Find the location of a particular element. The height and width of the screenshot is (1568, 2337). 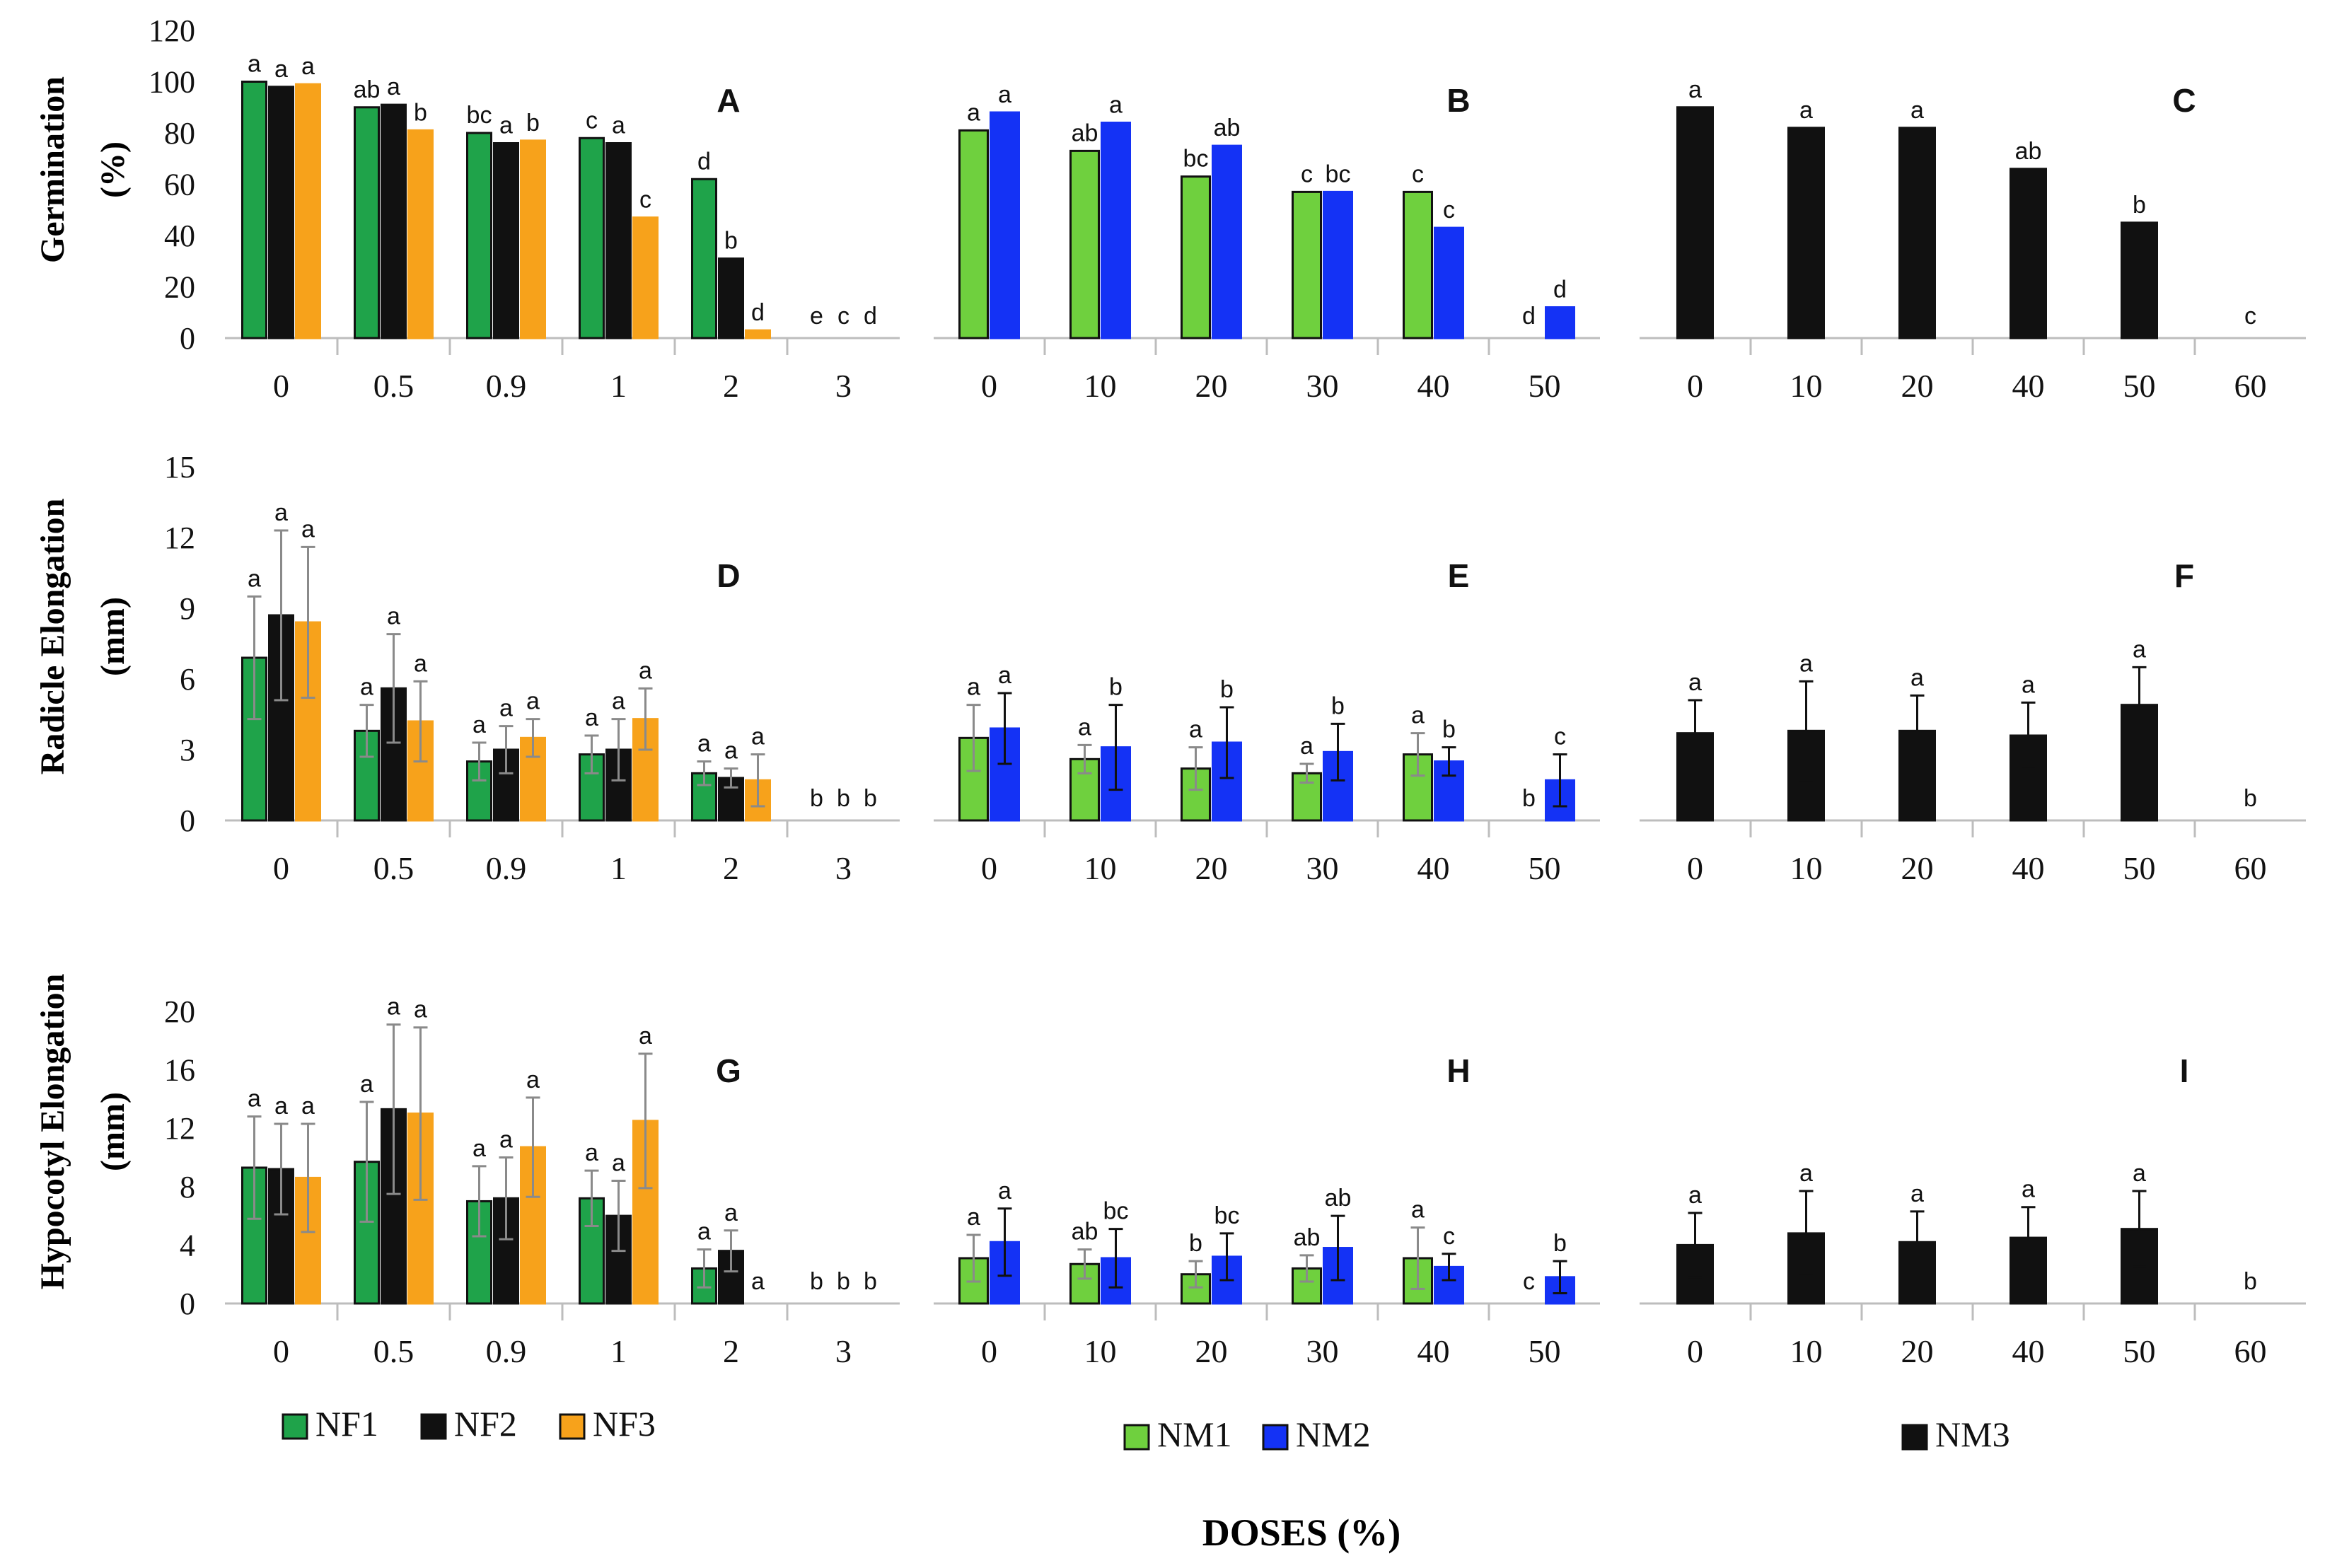

bar-NF1-0.9 is located at coordinates (479, 235).